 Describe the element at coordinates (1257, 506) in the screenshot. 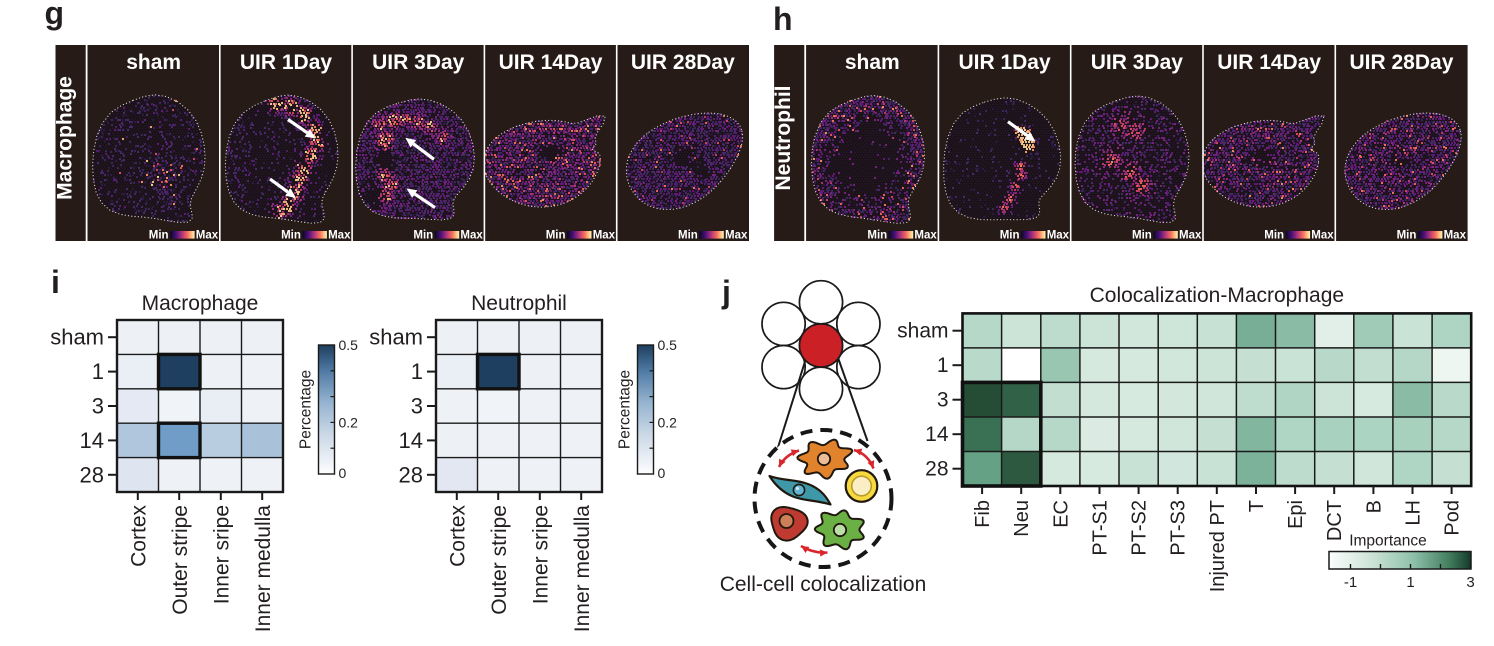

I see `svg-text: T` at that location.